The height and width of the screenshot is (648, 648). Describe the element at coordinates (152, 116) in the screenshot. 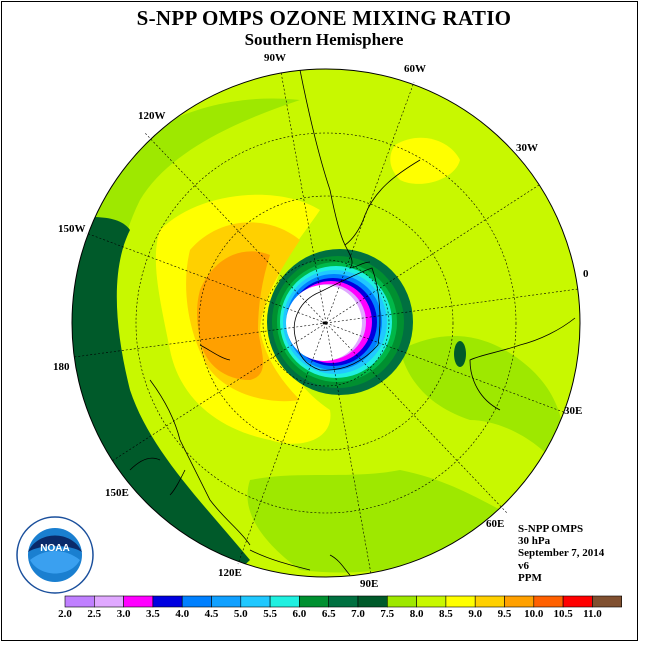

I see `lon-label-120w: 120W` at that location.